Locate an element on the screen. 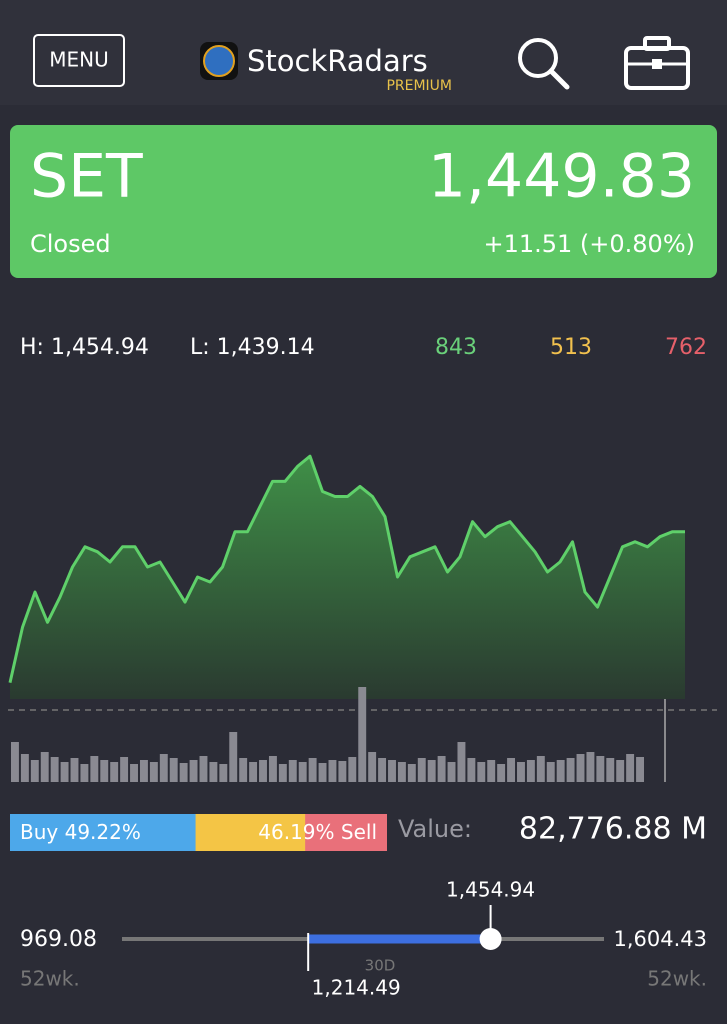 Image resolution: width=727 pixels, height=1024 pixels. day-low: L: 1,439.14 is located at coordinates (252, 347).